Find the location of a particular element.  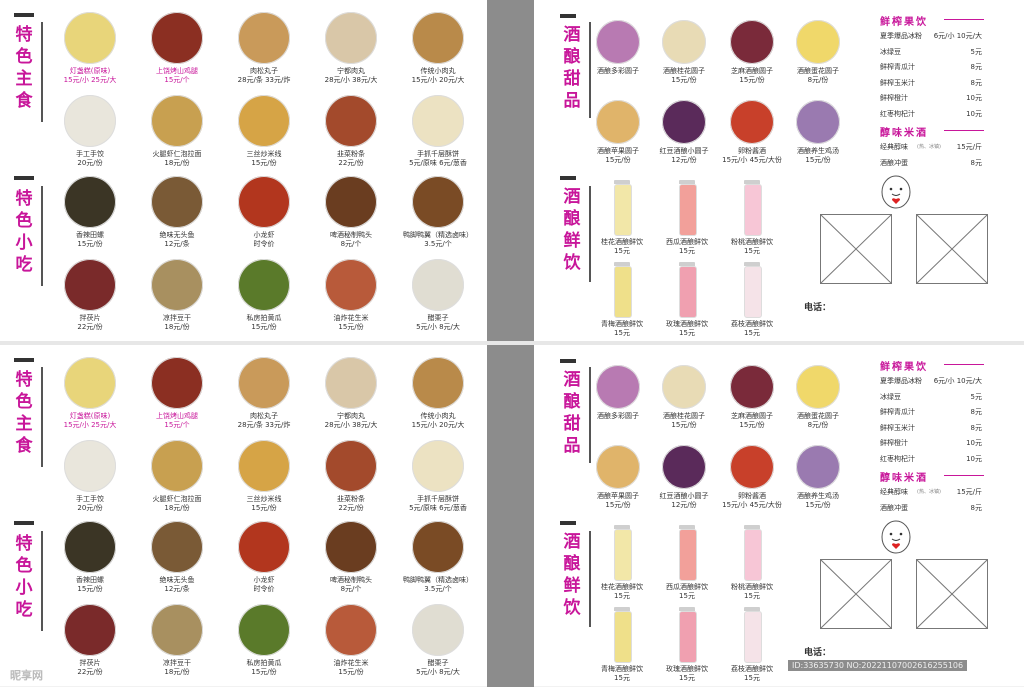

item-name: 韭菜粉条 is located at coordinates (351, 499).